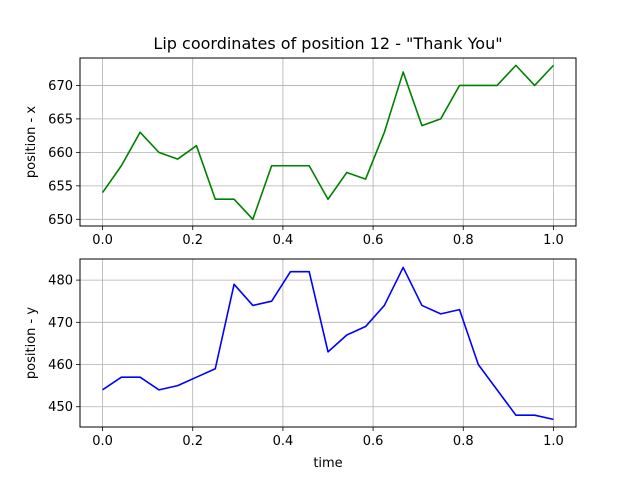 The image size is (640, 480). What do you see at coordinates (60, 323) in the screenshot?
I see `y-tick-label: 470` at bounding box center [60, 323].